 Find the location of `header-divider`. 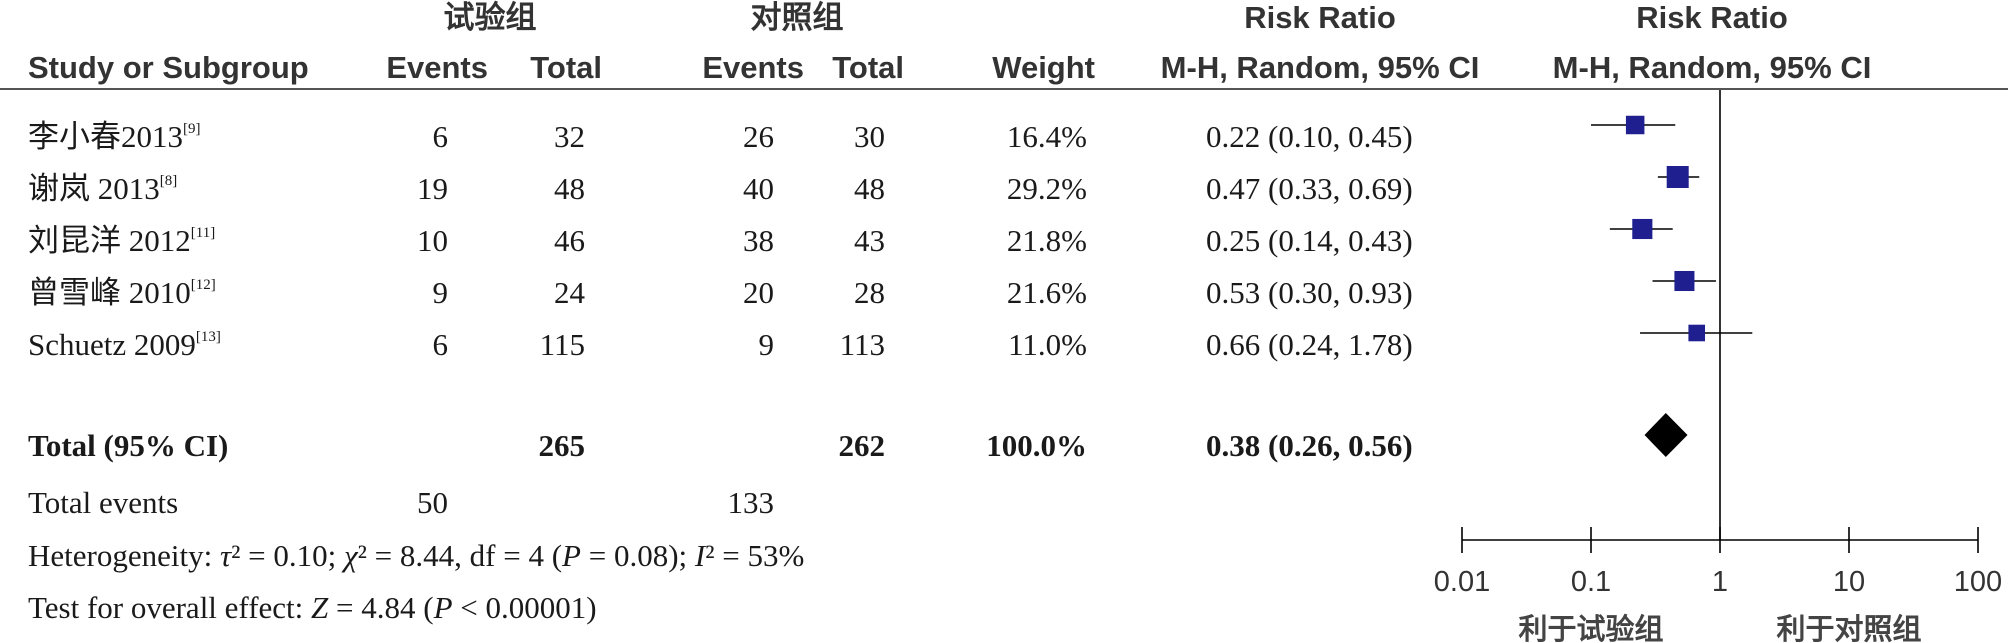

header-divider is located at coordinates (1004, 89).